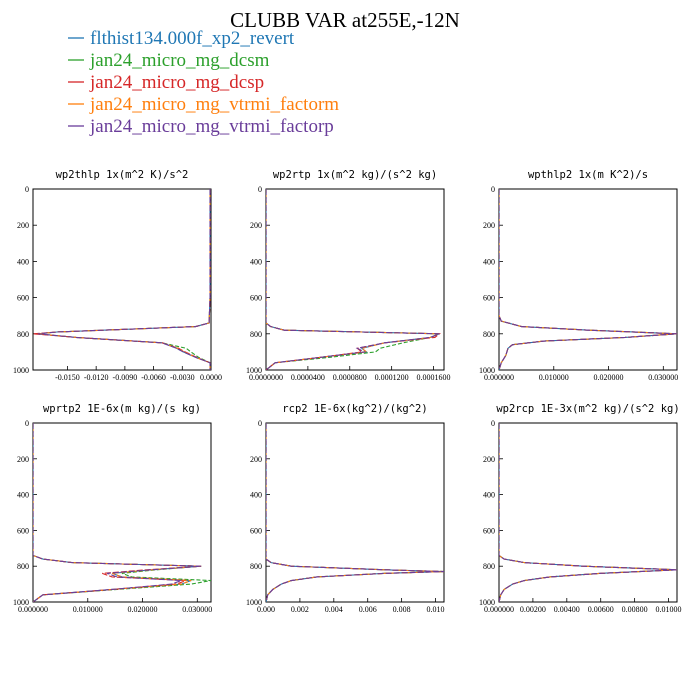 Image resolution: width=700 pixels, height=700 pixels. I want to click on x-tick-label: -0.0120, so click(96, 377).